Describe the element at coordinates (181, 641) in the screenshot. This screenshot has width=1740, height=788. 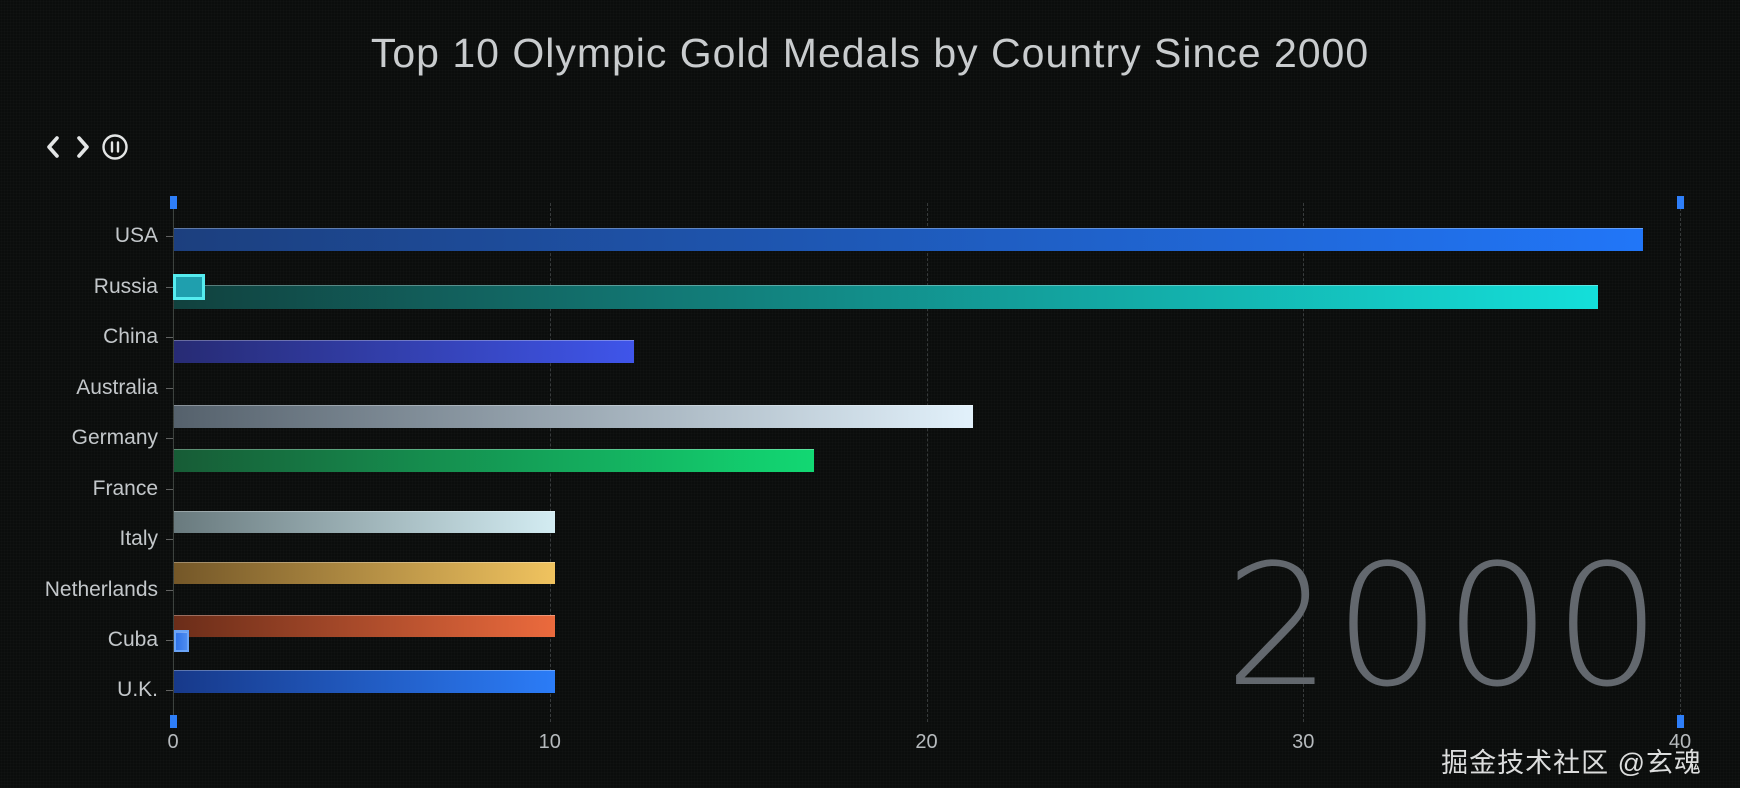
I see `bar-cuba` at that location.